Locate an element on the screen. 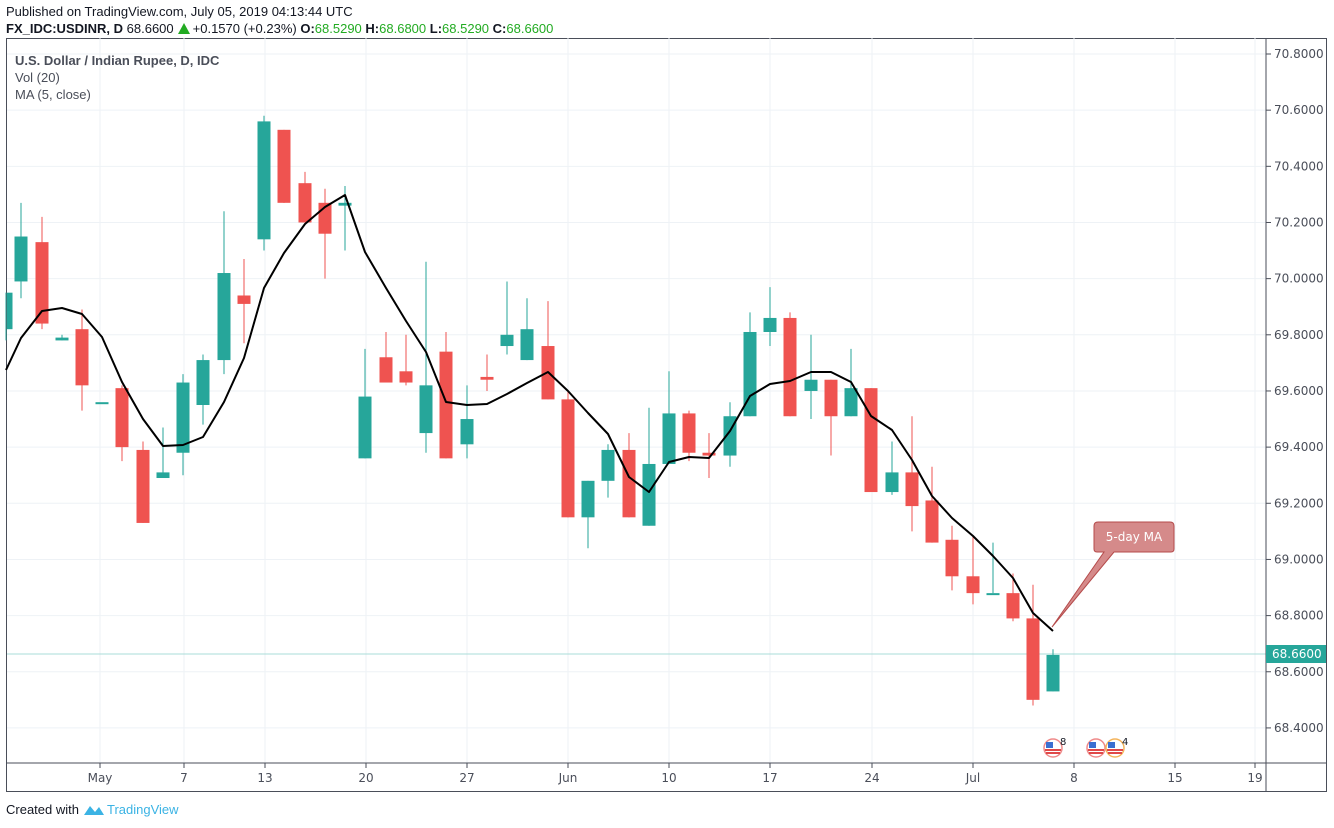 The height and width of the screenshot is (828, 1334). price-change: +0.1570 (+0.23%) is located at coordinates (244, 28).